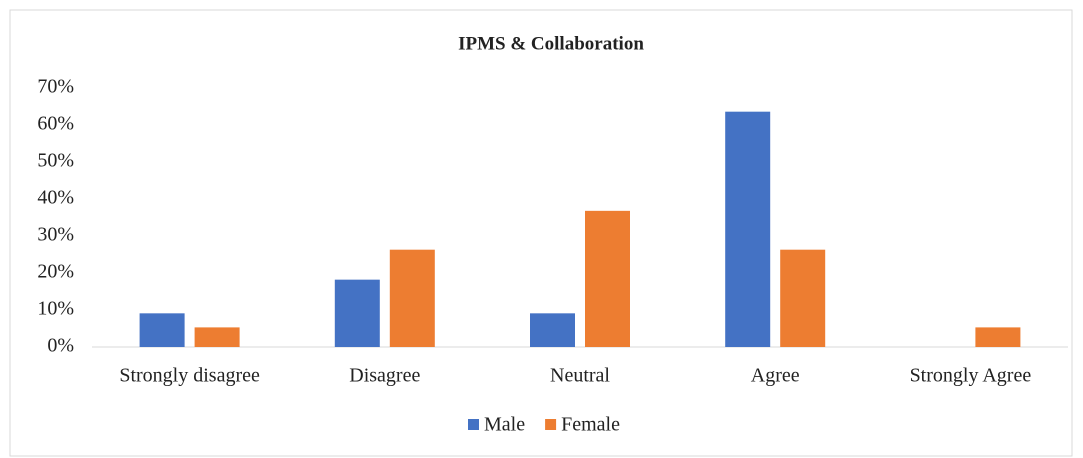  Describe the element at coordinates (55, 309) in the screenshot. I see `y-tick-label: 10%` at that location.